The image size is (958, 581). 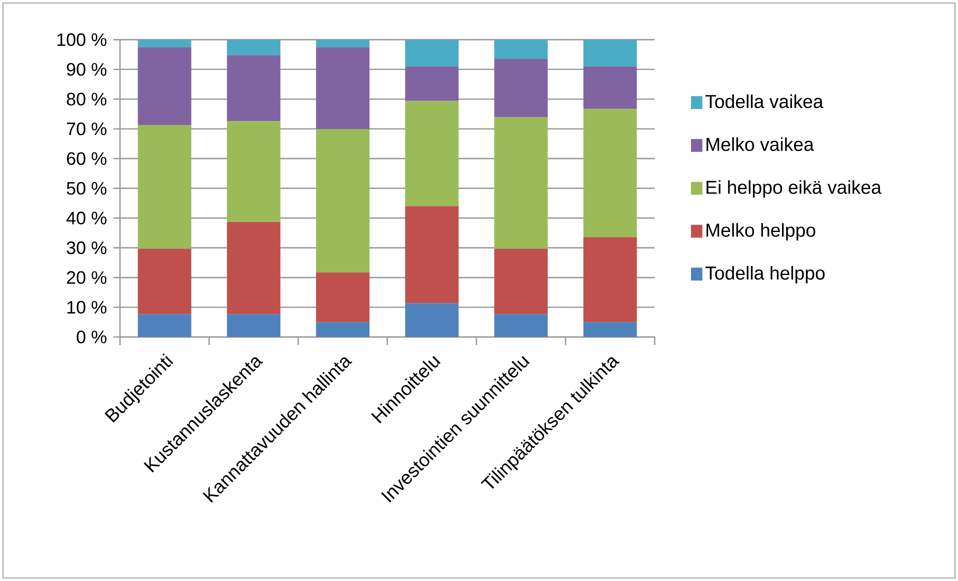 I want to click on y-tick-label: 90 %, so click(x=86, y=69).